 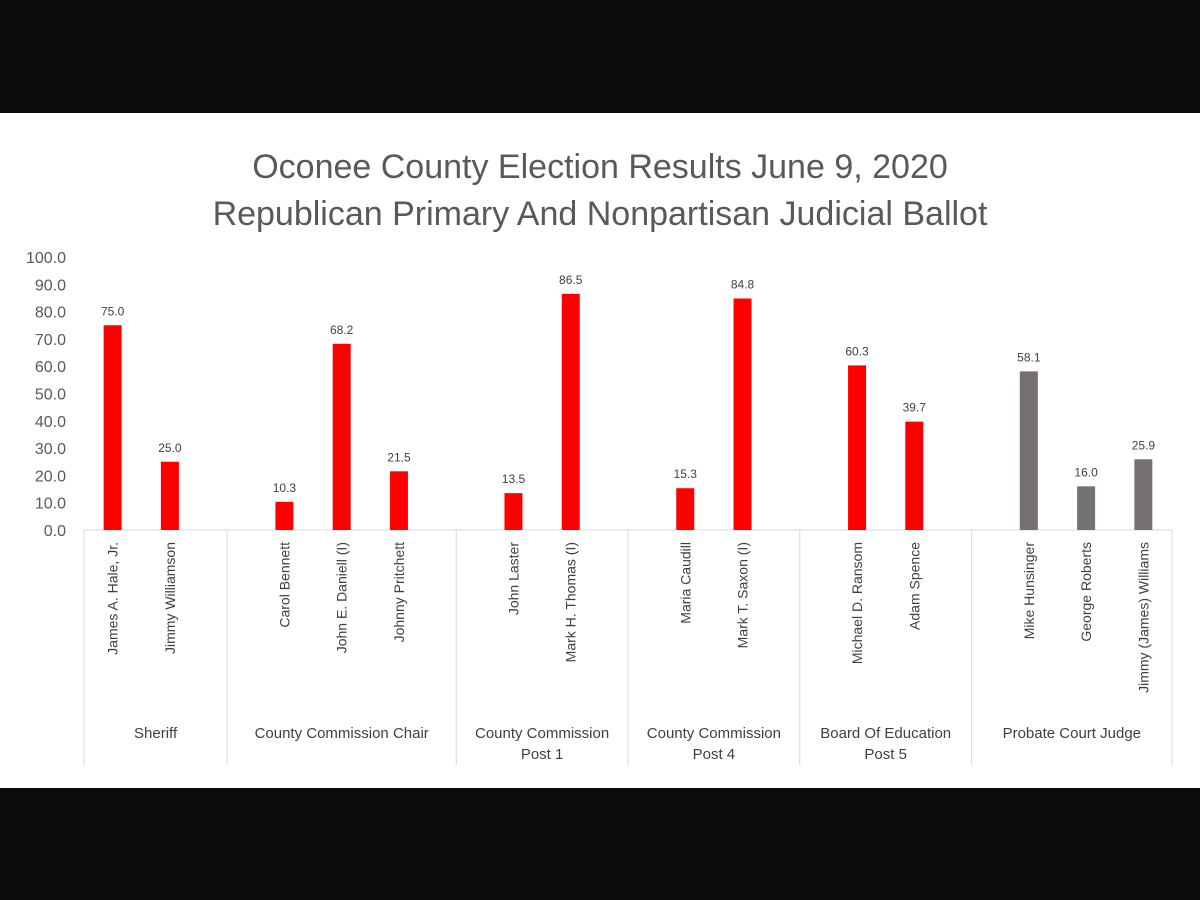 I want to click on data-label: 25.0, so click(x=170, y=448).